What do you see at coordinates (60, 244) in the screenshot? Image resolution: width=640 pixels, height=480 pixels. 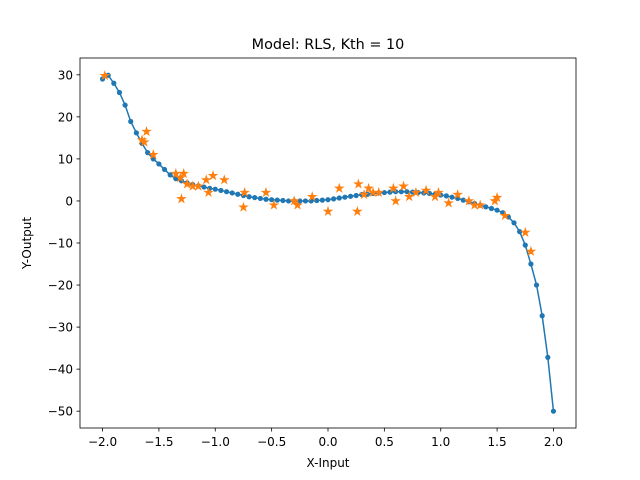 I see `y-tick-label: −10` at bounding box center [60, 244].